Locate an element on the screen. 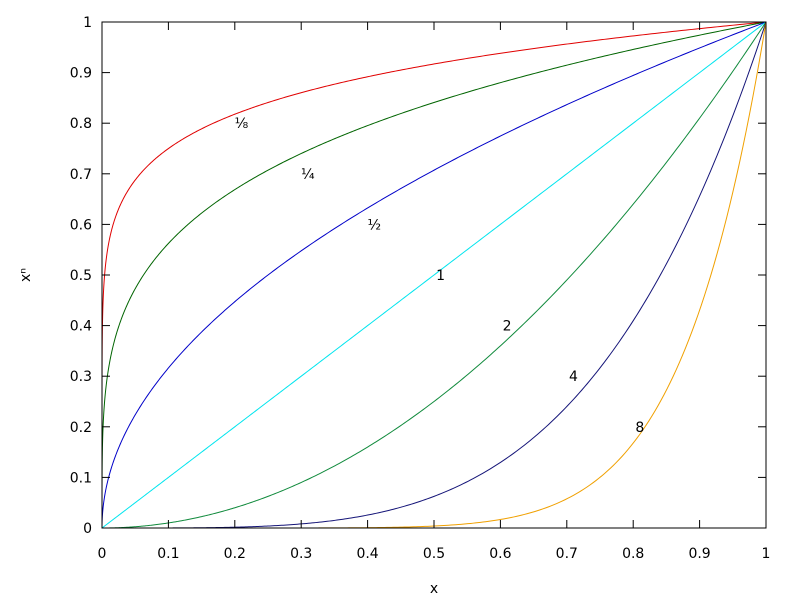 This screenshot has height=600, width=800. x-tick-label: 1 is located at coordinates (766, 554).